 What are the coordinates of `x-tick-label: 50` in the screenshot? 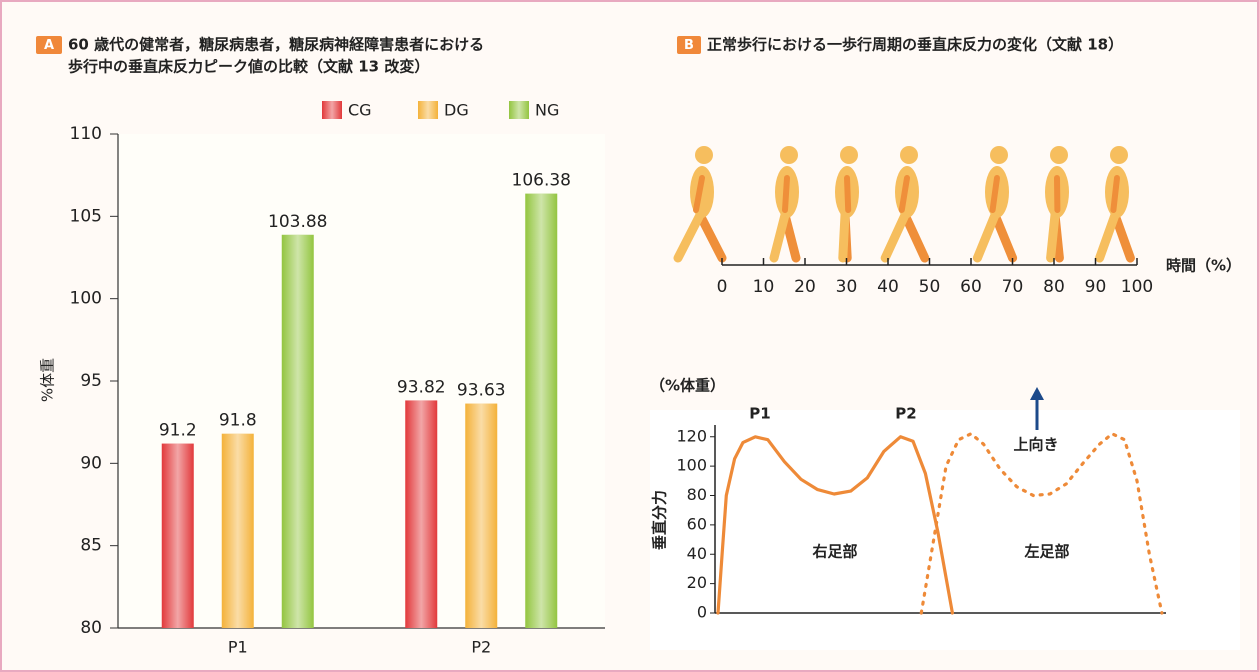 It's located at (930, 287).